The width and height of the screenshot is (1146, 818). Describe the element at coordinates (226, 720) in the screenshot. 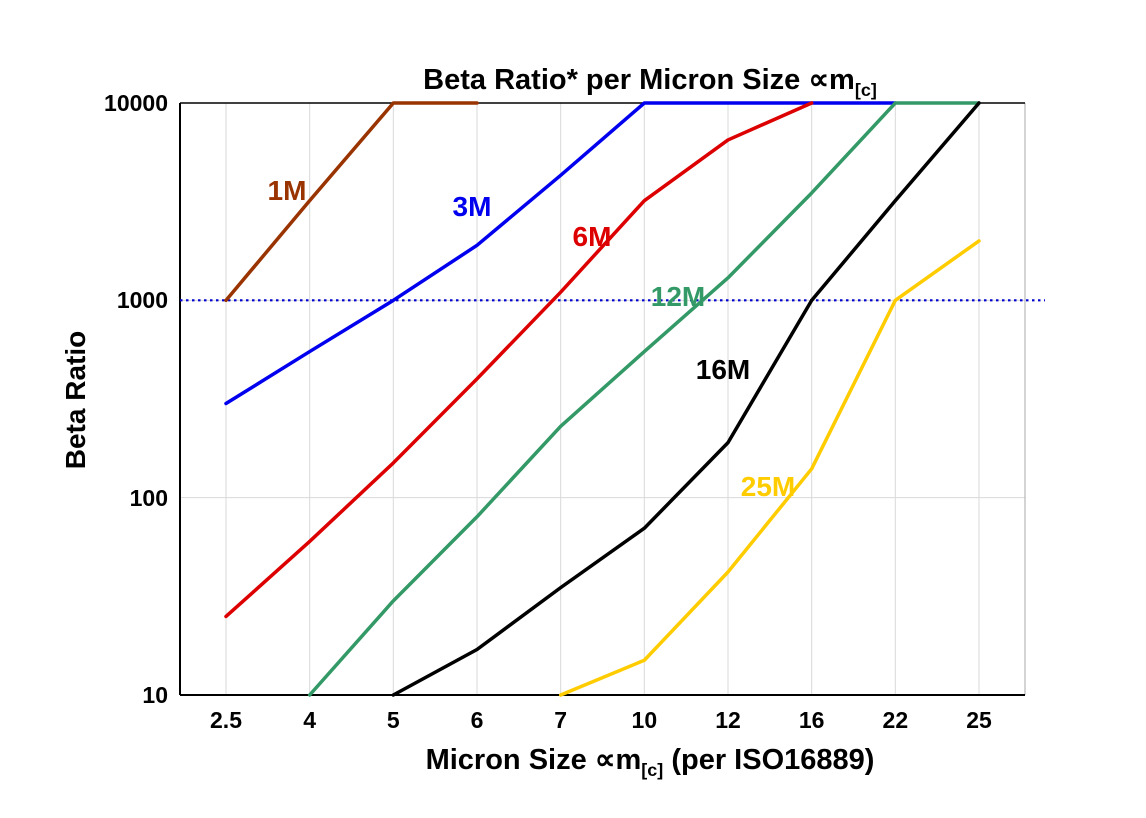

I see `x-tick-label-2.5: 2.5` at that location.